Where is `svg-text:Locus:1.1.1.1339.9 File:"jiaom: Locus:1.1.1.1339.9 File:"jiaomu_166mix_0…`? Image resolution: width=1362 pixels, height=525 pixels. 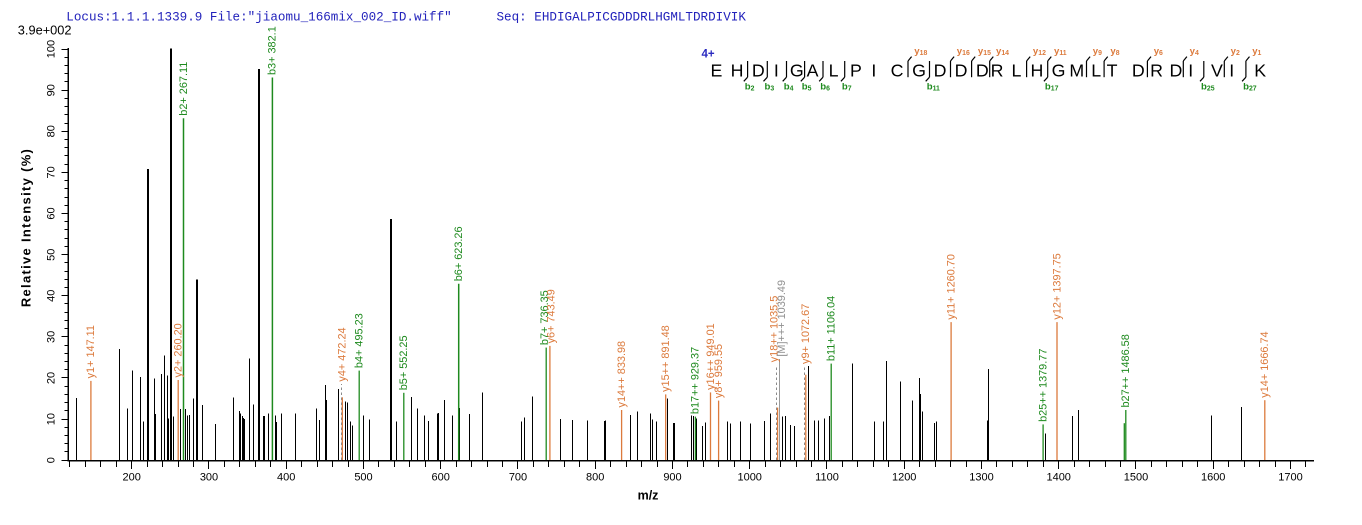
svg-text:Locus:1.1.1.1339.9 File:"jiaom: Locus:1.1.1.1339.9 File:"jiaomu_166mix_0… is located at coordinates (258, 18).